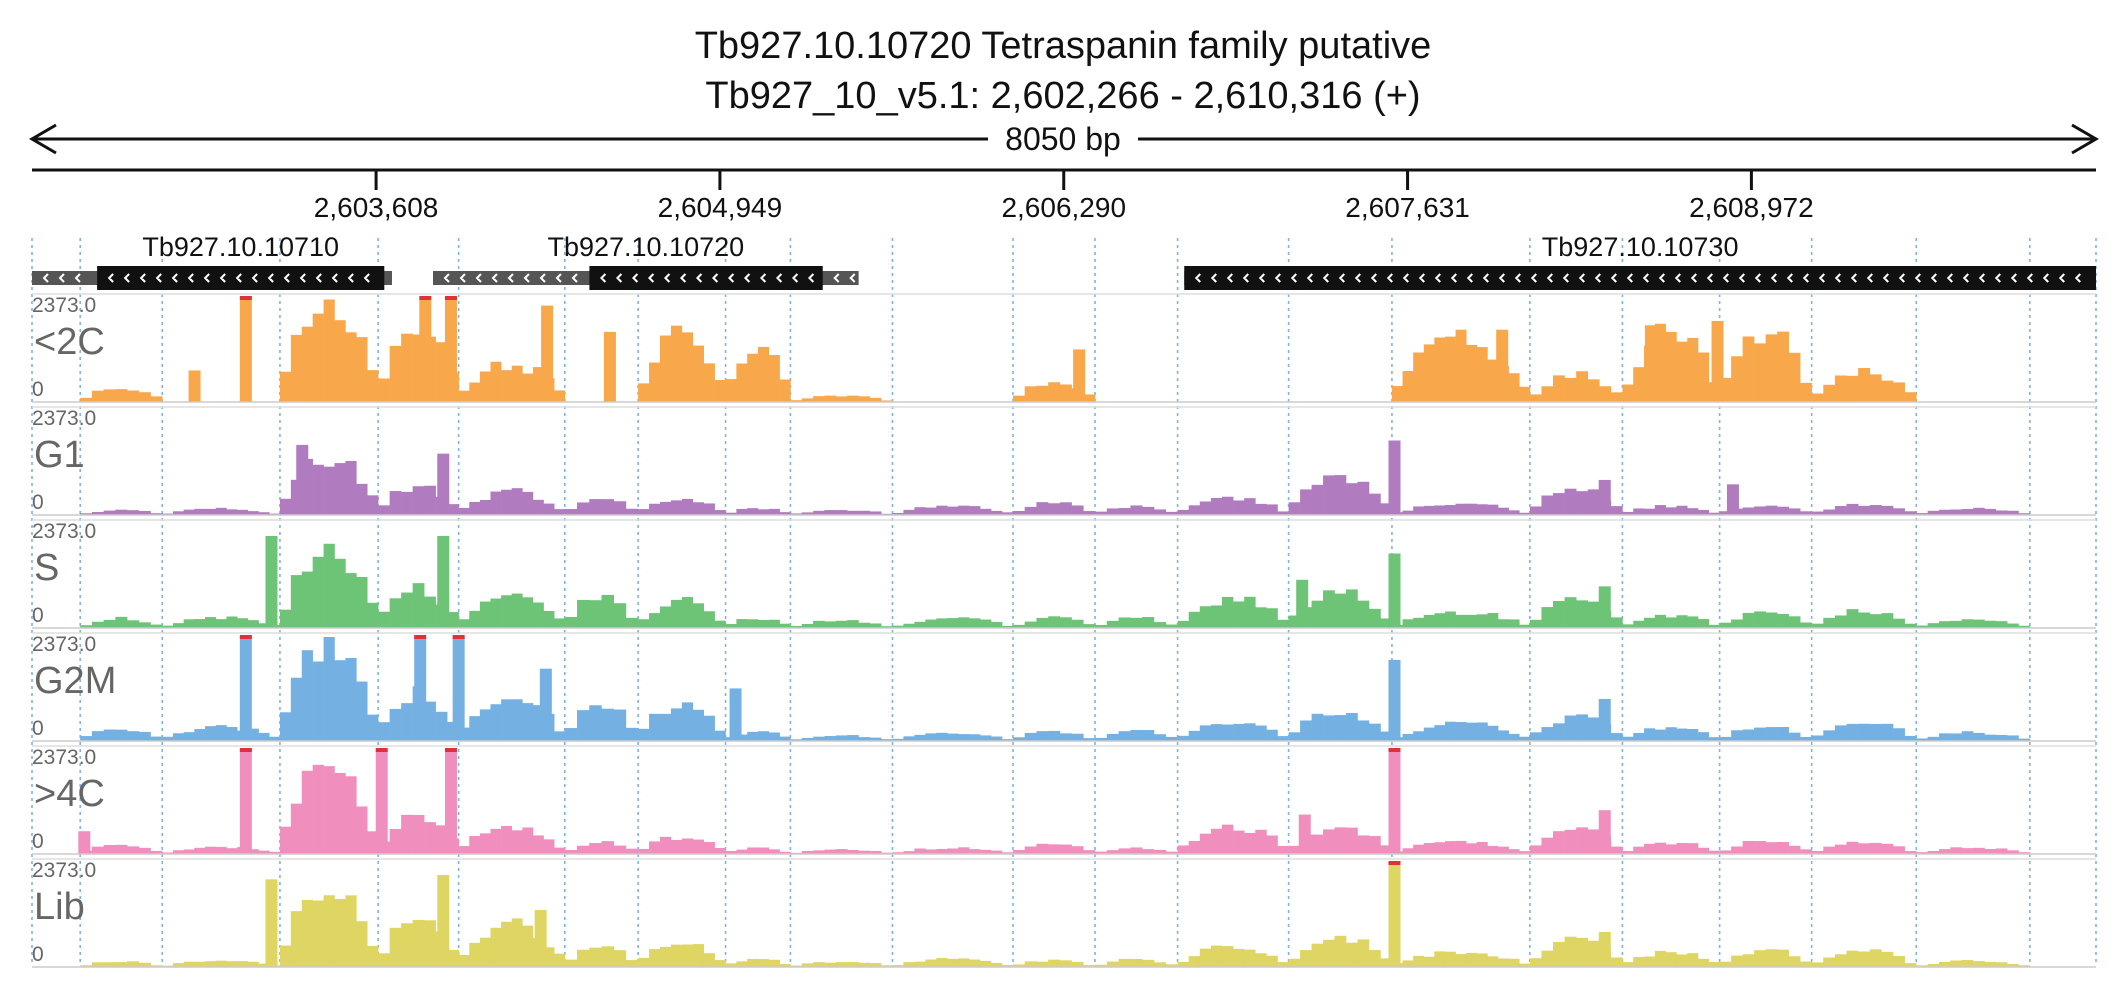 This screenshot has width=2126, height=1000. Describe the element at coordinates (1055, 688) in the screenshot. I see `coverage-bars` at that location.